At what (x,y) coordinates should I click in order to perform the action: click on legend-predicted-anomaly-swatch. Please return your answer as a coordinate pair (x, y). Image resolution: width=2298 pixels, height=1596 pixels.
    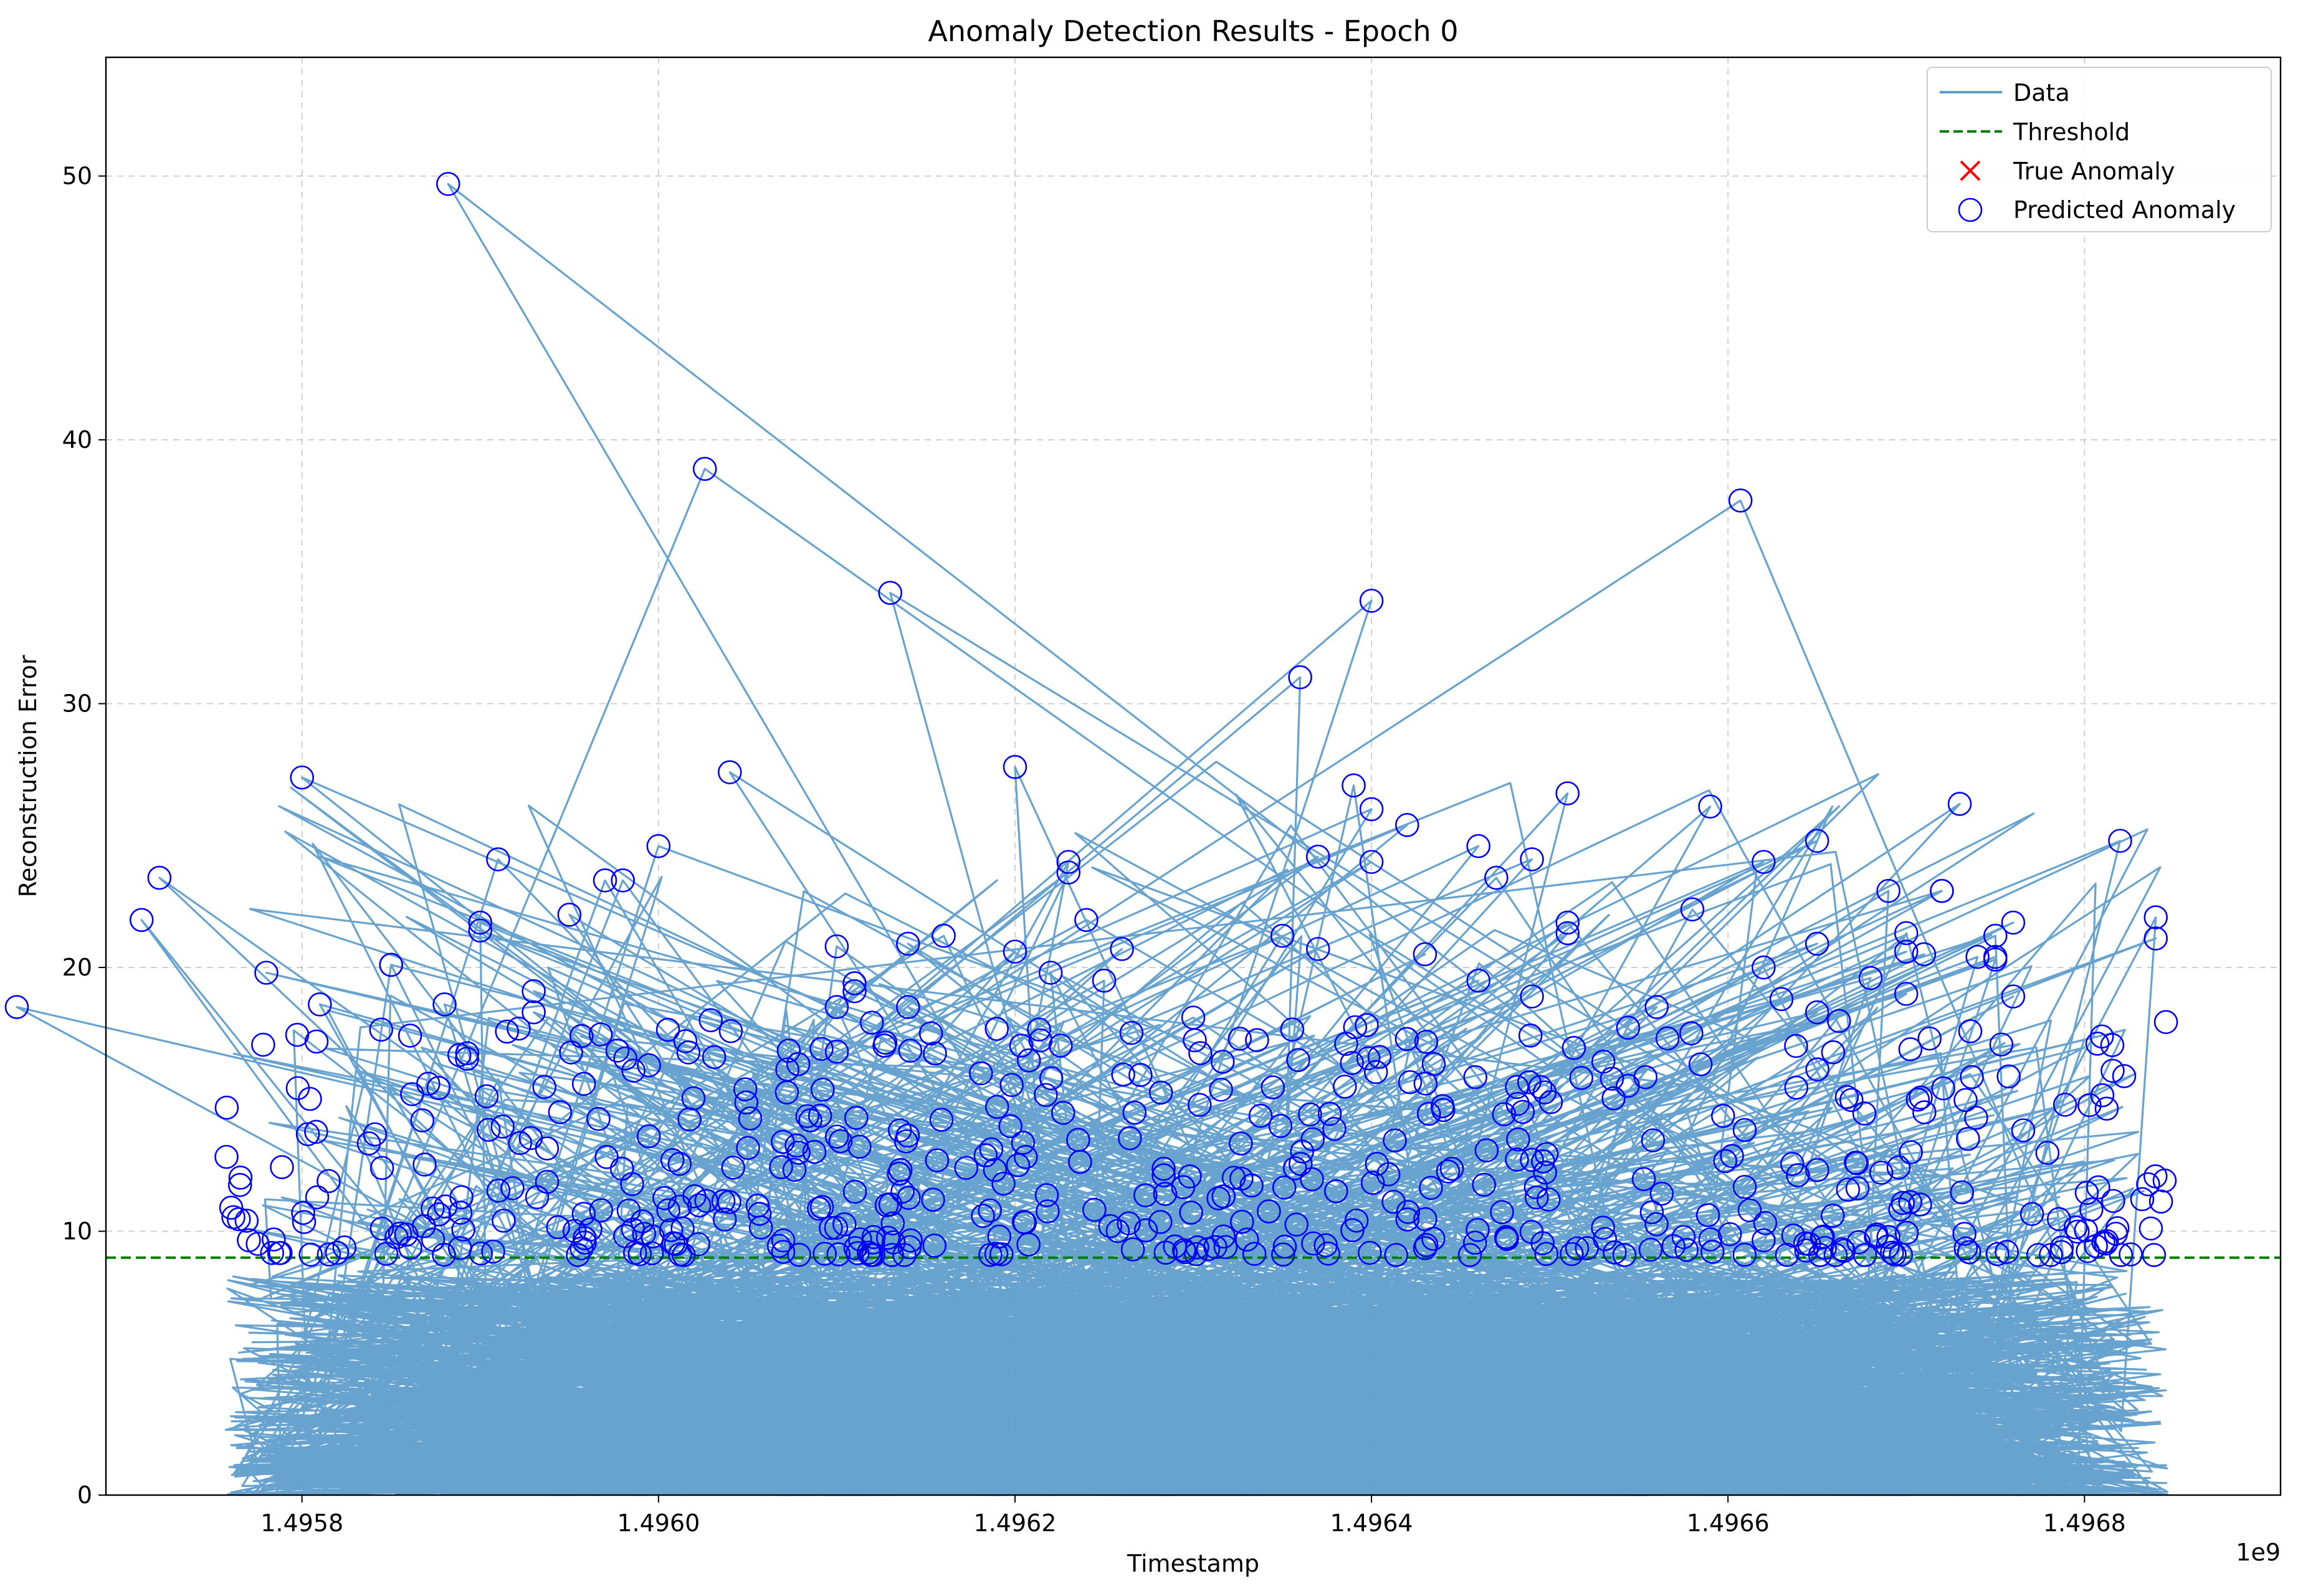
    Looking at the image, I should click on (1970, 210).